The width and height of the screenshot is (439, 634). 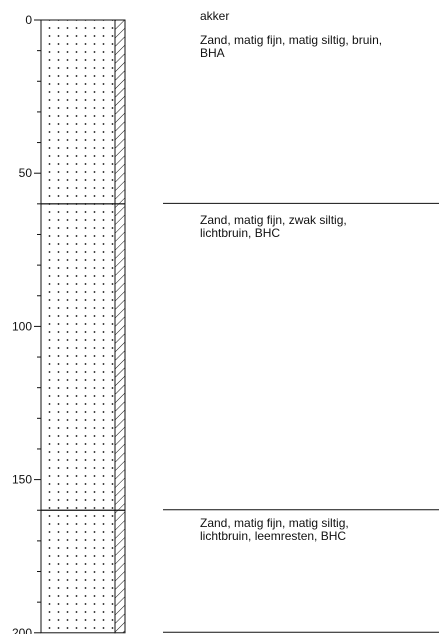 I want to click on layer-1-line-2: BHA, so click(x=212, y=53).